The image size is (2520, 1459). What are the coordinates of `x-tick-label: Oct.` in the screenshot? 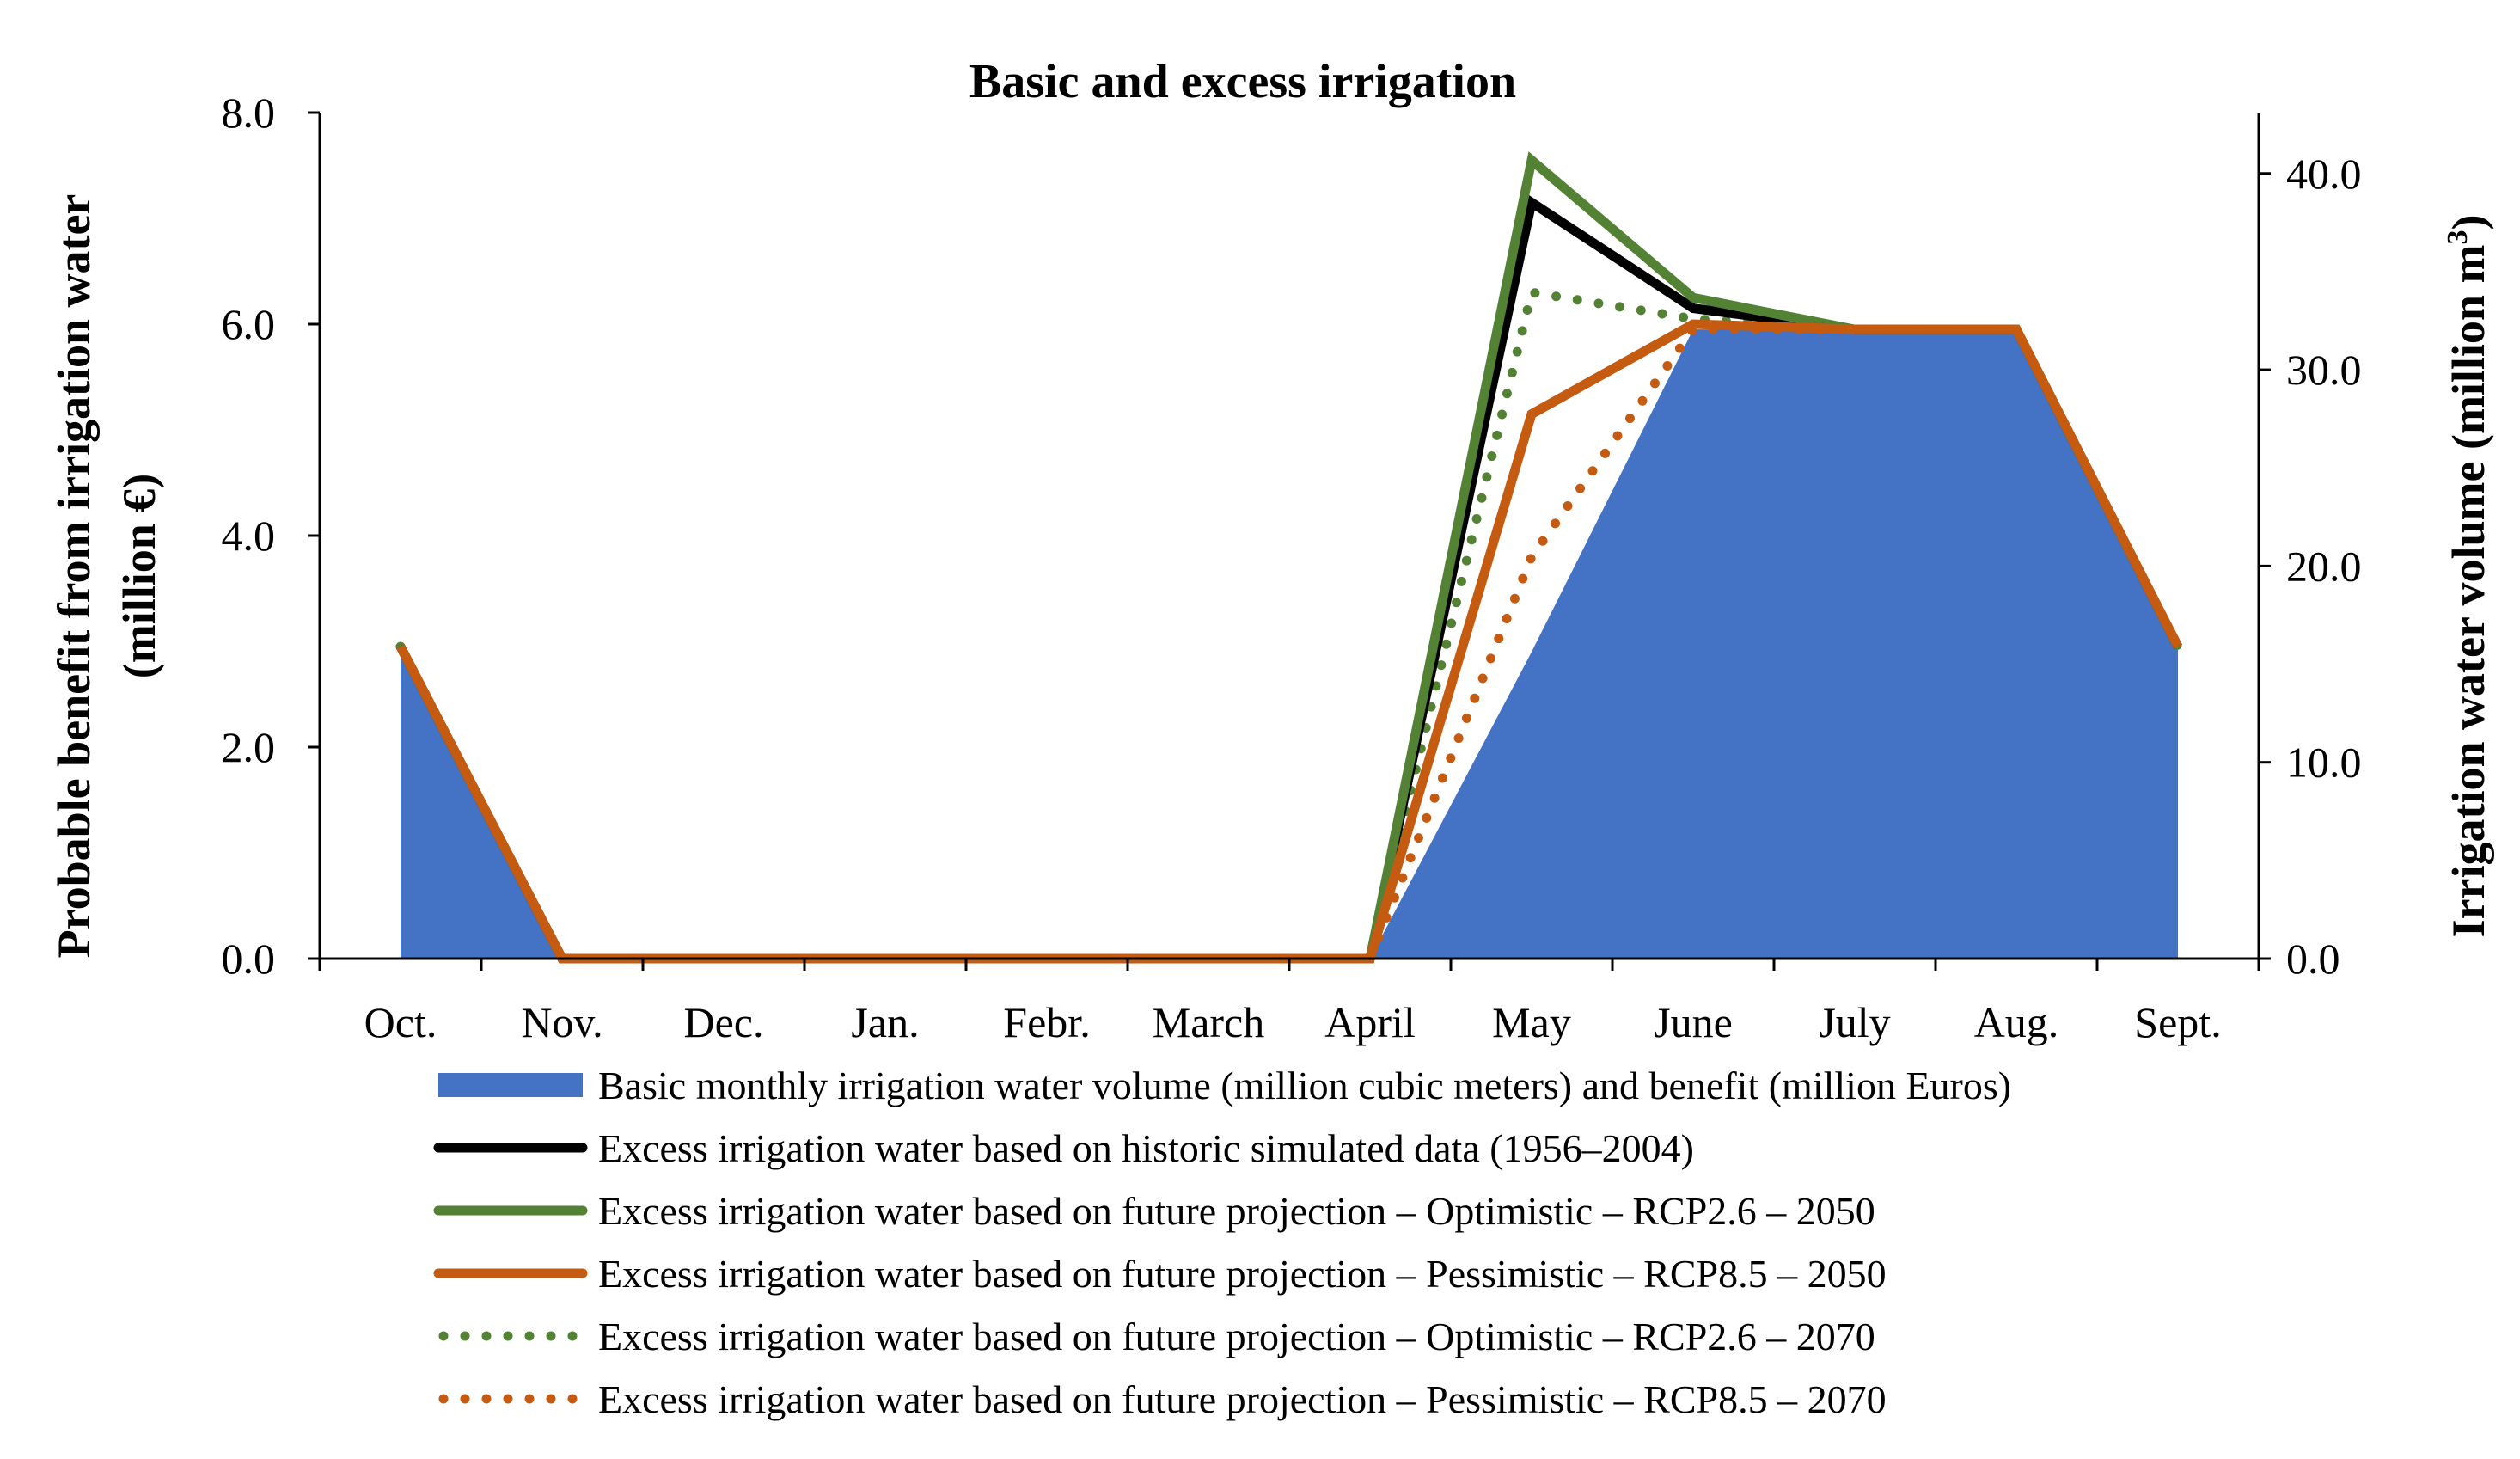 It's located at (400, 1022).